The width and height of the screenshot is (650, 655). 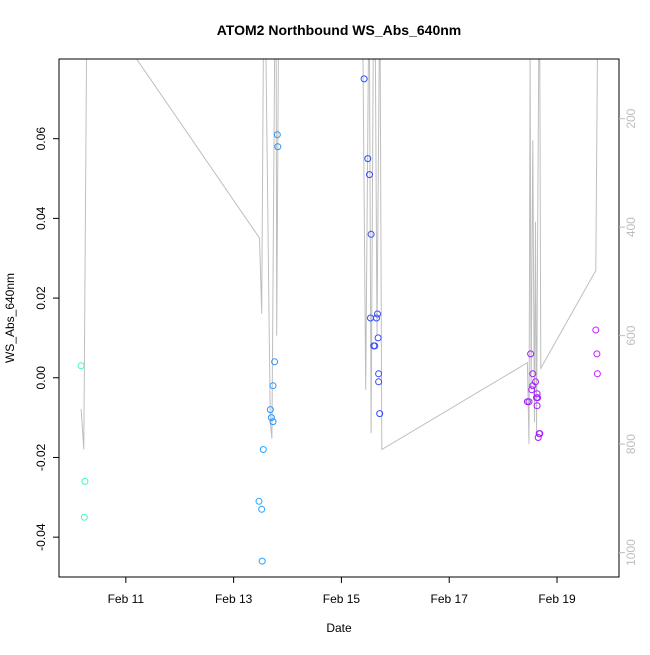 I want to click on y2-tick-label: 600, so click(x=631, y=335).